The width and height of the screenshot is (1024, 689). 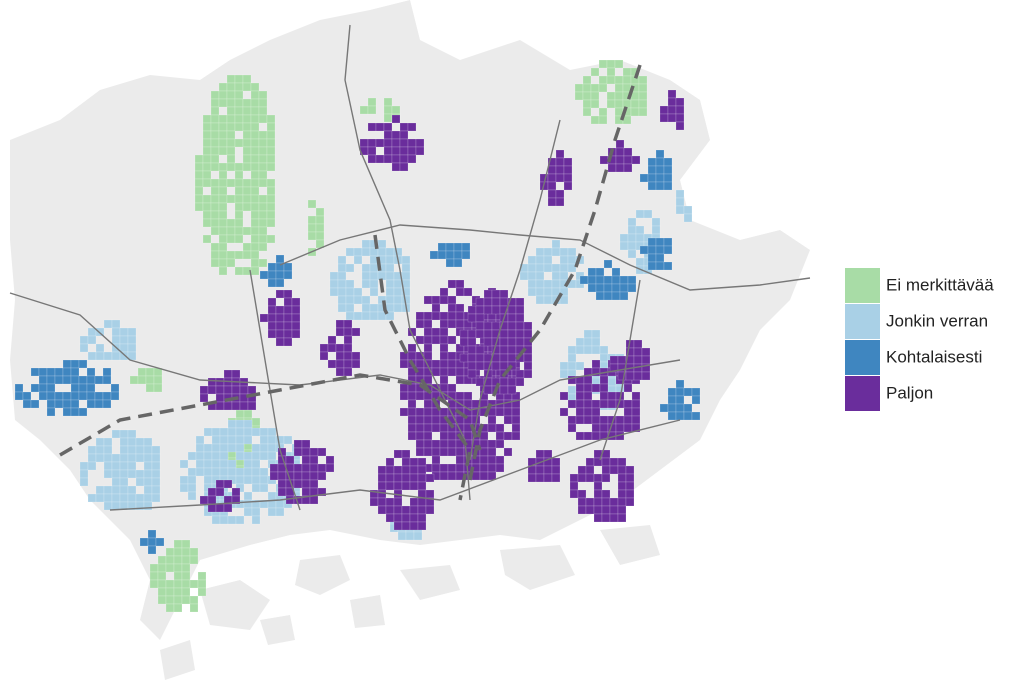 I want to click on island, so click(x=235, y=605).